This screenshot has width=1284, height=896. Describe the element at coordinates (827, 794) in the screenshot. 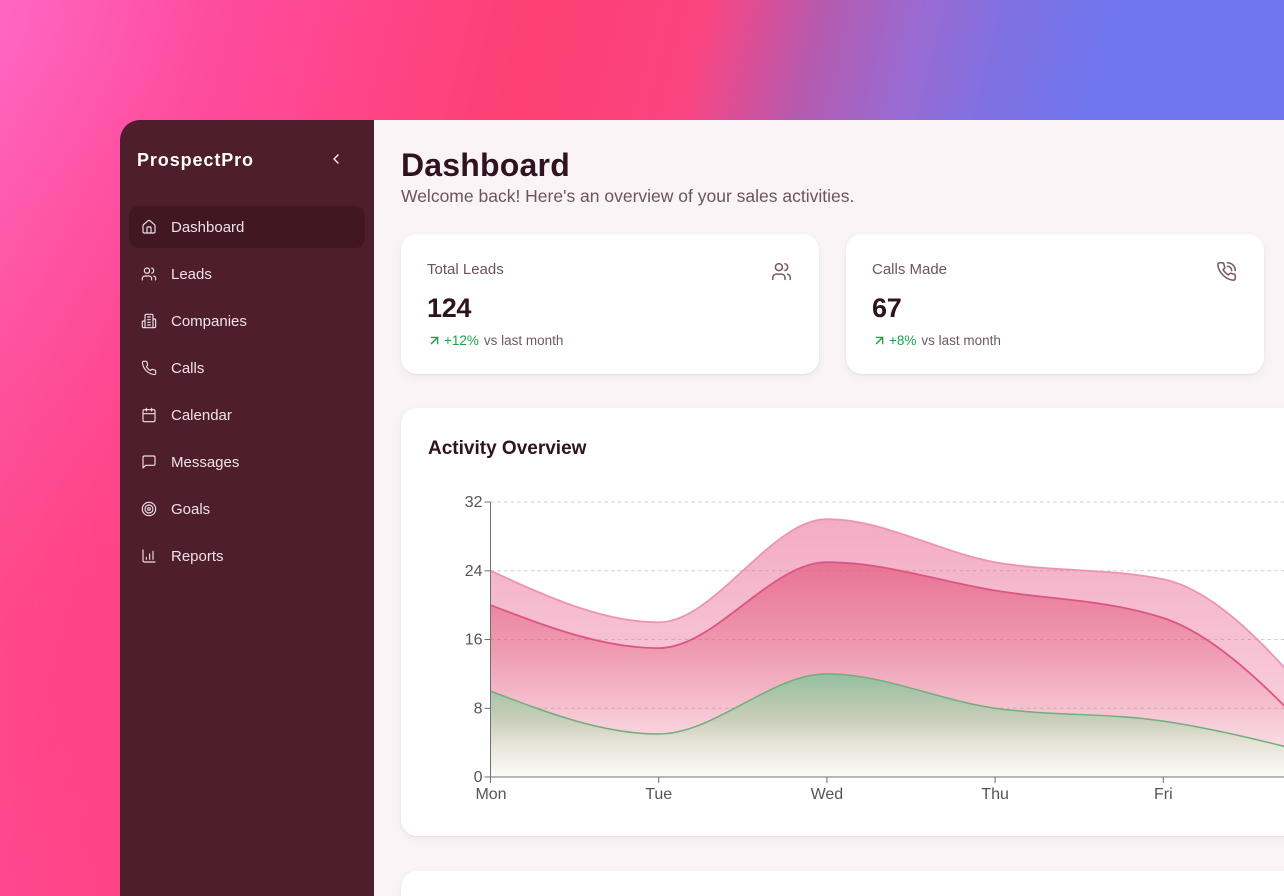

I see `svg-text: Wed` at that location.